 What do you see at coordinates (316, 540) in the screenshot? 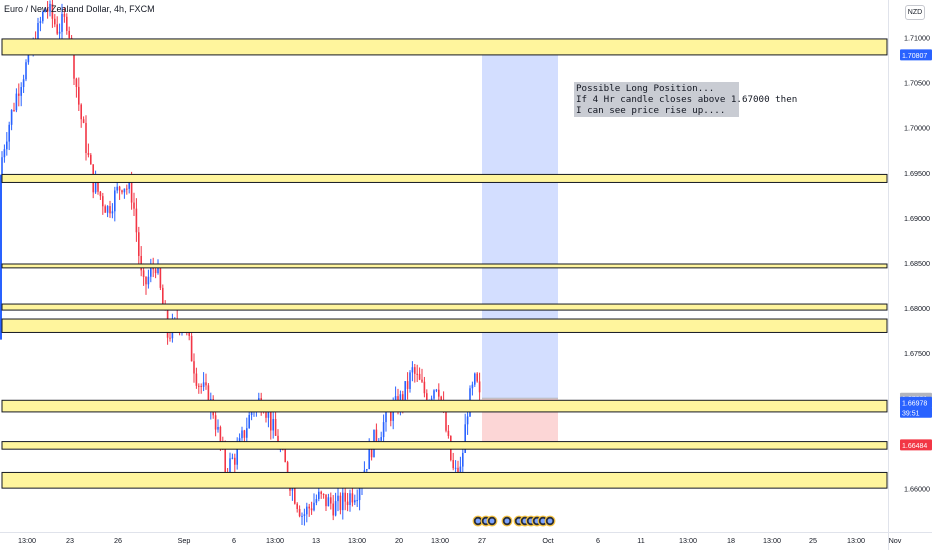
I see `x-tick-label: 13` at bounding box center [316, 540].